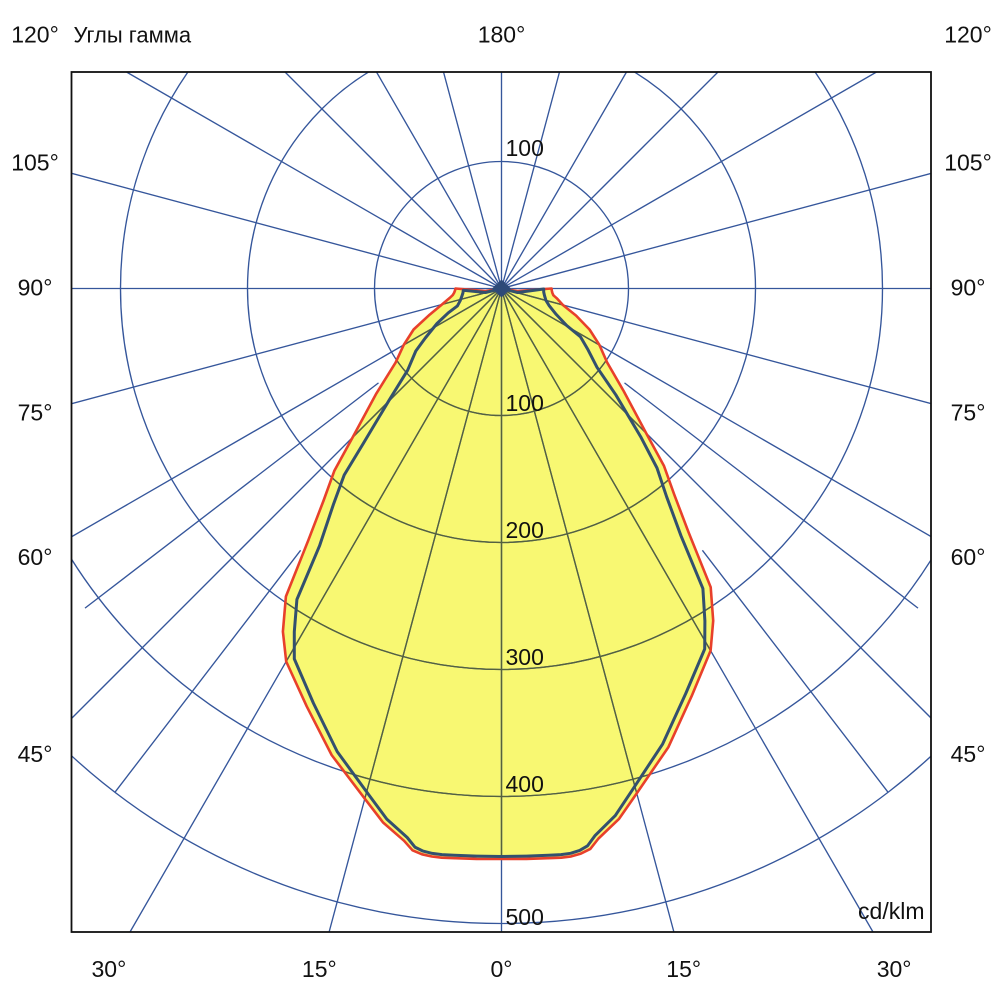 This screenshot has height=1000, width=1000. Describe the element at coordinates (502, 35) in the screenshot. I see `svg-text: 180°` at that location.